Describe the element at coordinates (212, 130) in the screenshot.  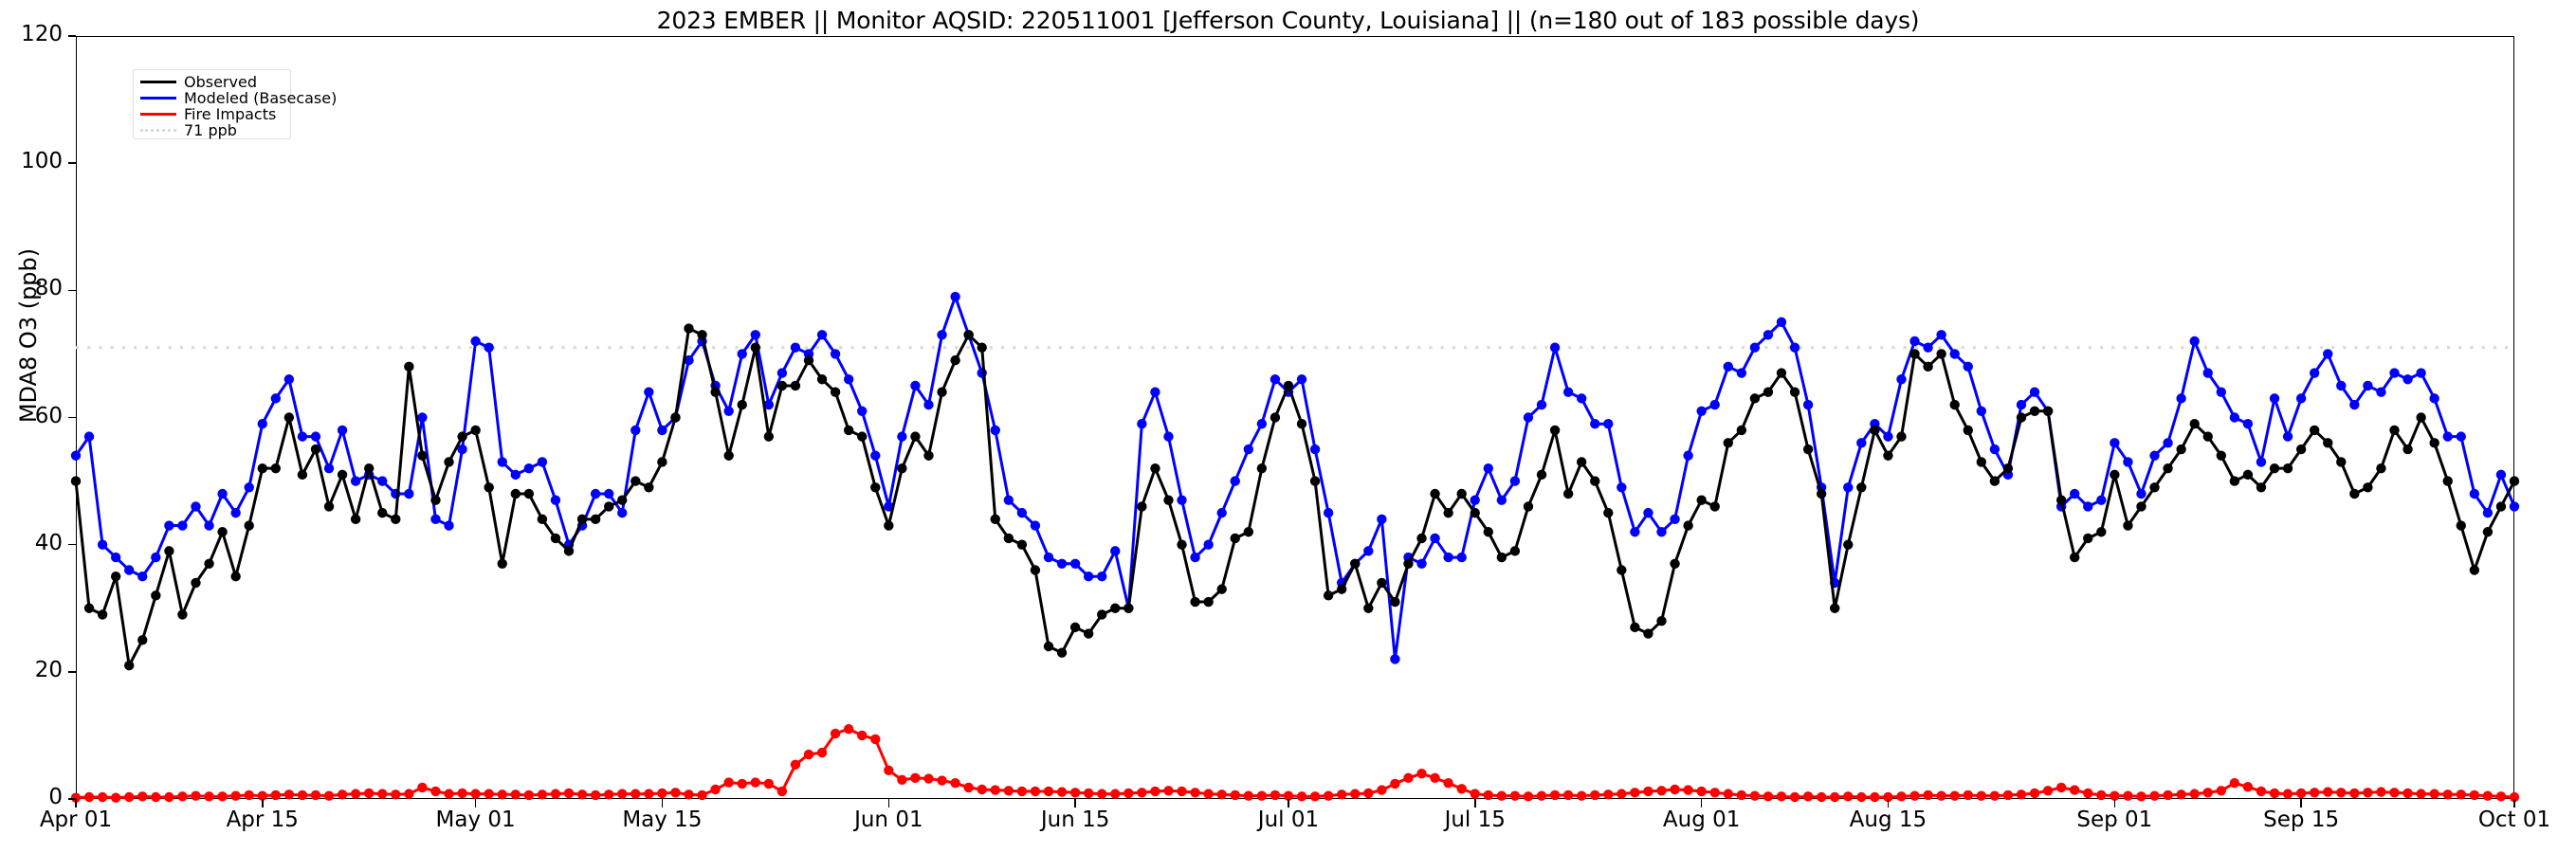
I see `legend-item: 71 ppb` at that location.